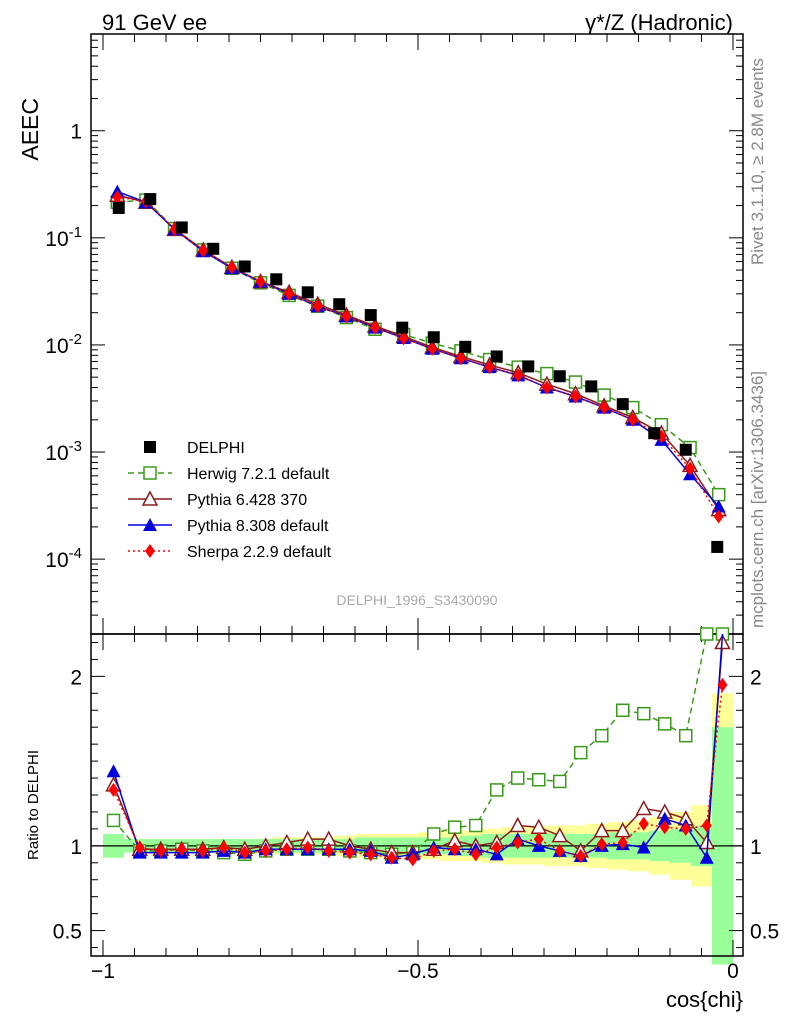  What do you see at coordinates (103, 971) in the screenshot?
I see `x-tick-label: −1` at bounding box center [103, 971].